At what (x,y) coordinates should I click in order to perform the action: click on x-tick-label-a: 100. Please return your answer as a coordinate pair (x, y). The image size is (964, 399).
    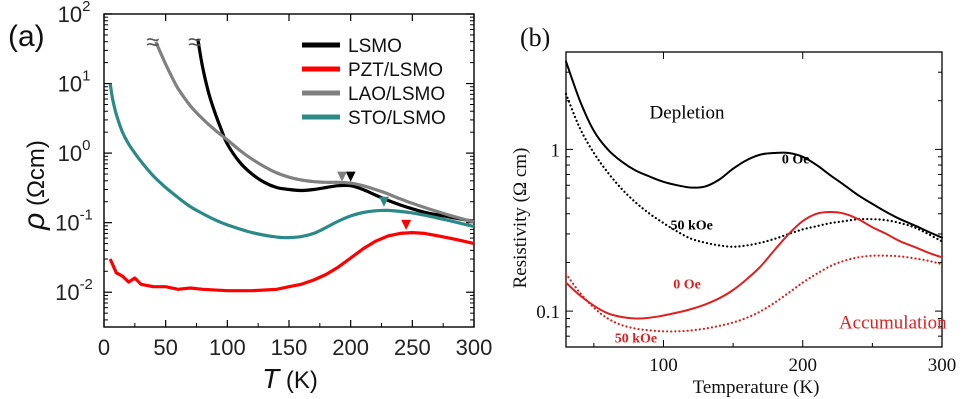
    Looking at the image, I should click on (227, 347).